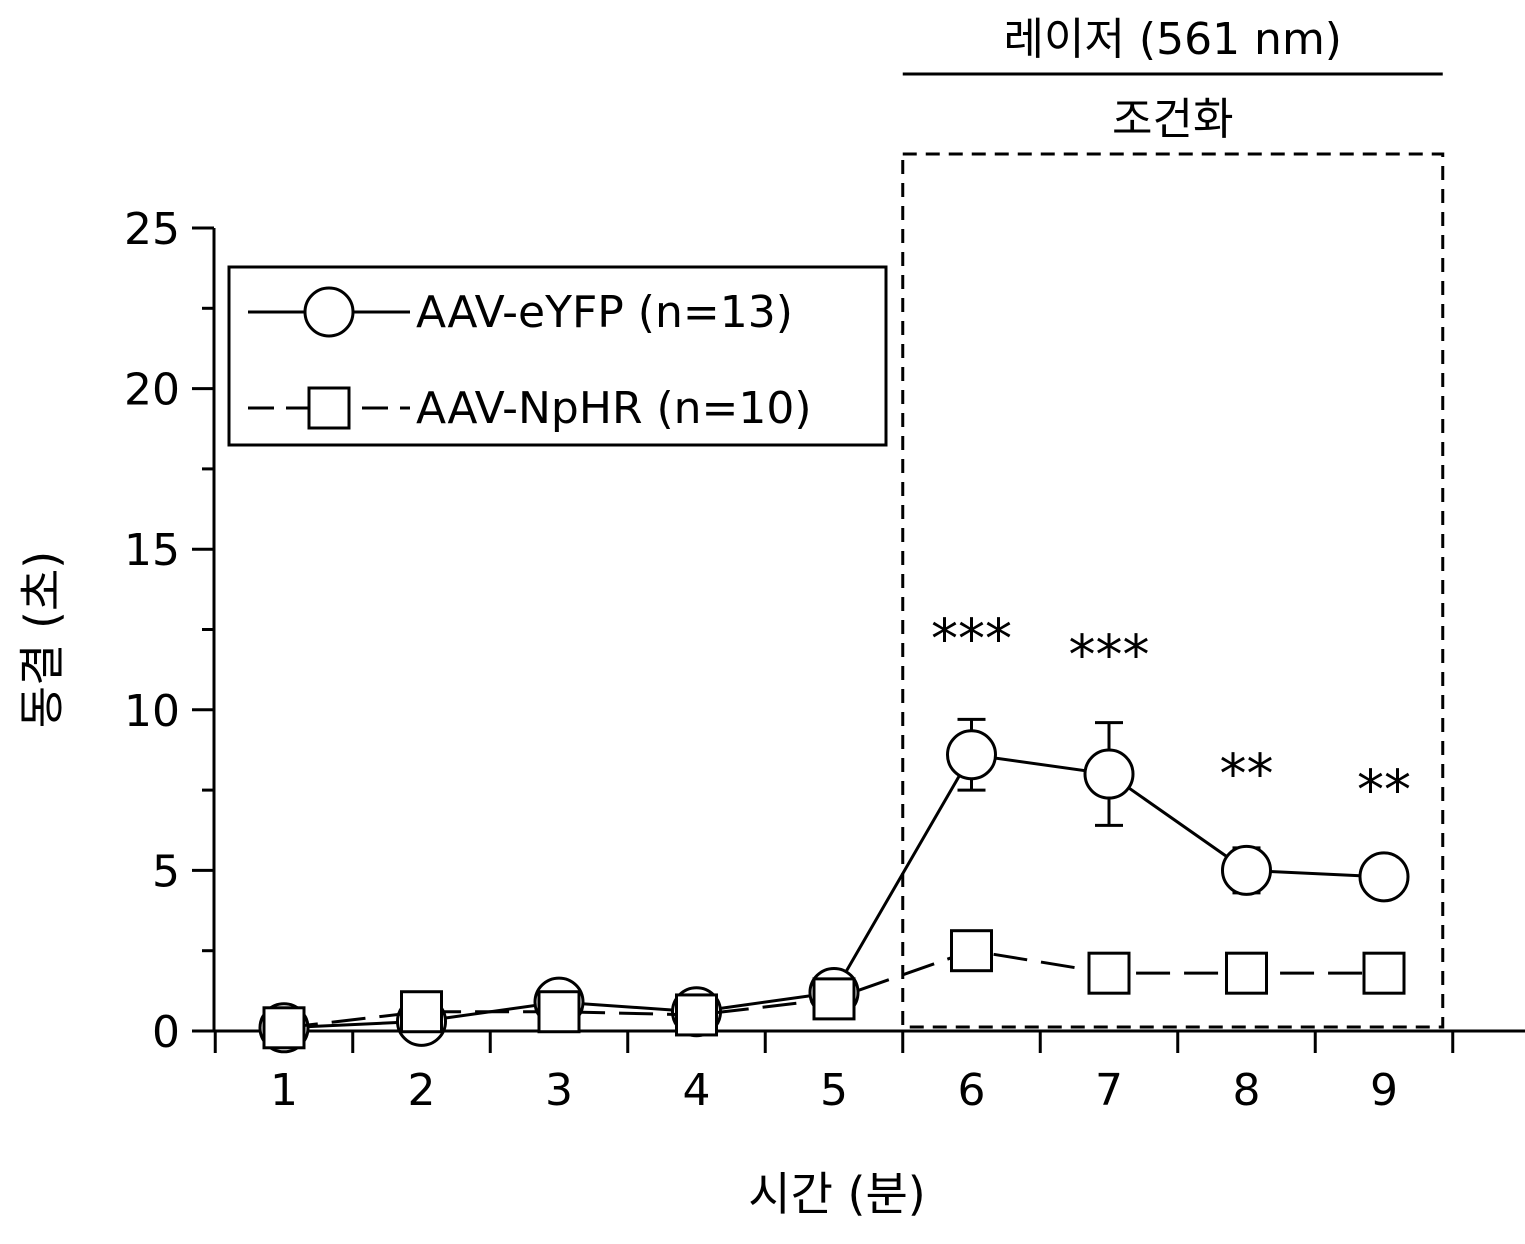  I want to click on legend-entry: AAV-NpHR (n=10), so click(530, 408).